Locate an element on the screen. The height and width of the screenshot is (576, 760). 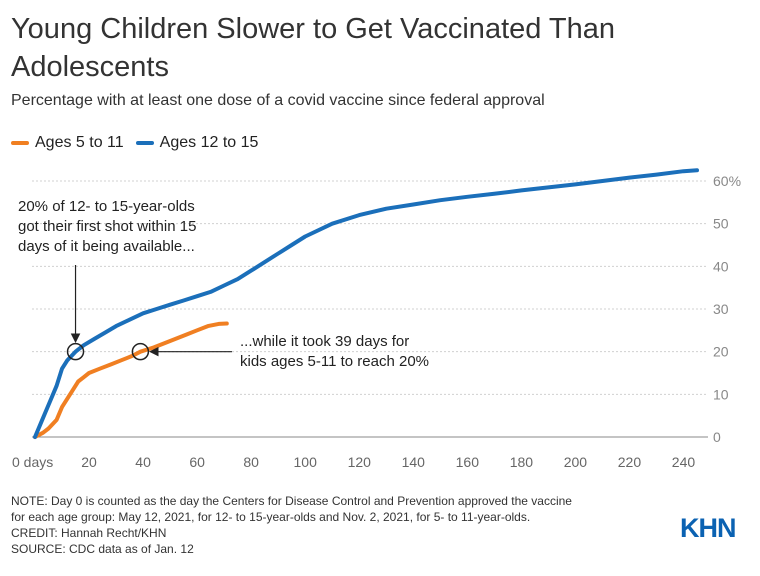
x-tick-label: 180 is located at coordinates (522, 462).